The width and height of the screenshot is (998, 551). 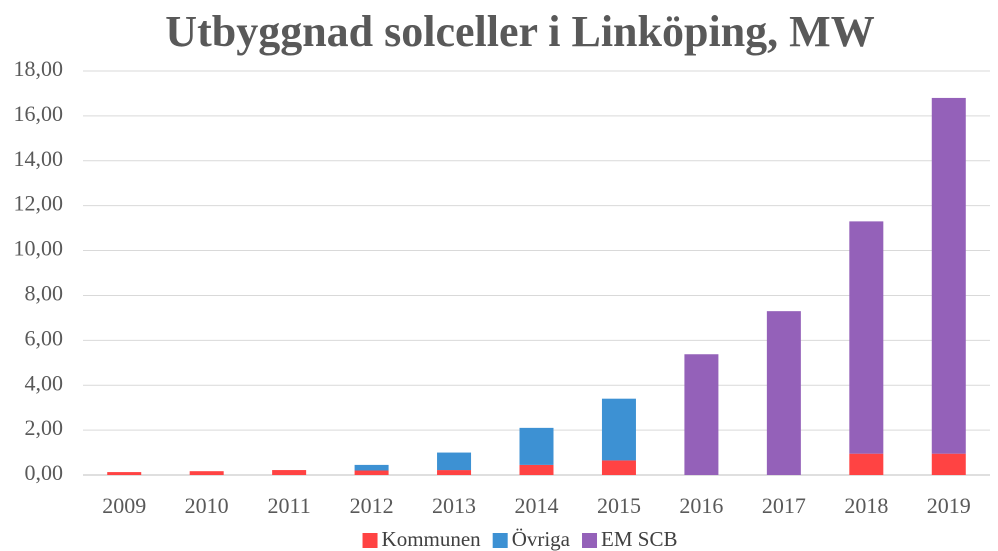 What do you see at coordinates (289, 505) in the screenshot?
I see `x-tick-label: 2011` at bounding box center [289, 505].